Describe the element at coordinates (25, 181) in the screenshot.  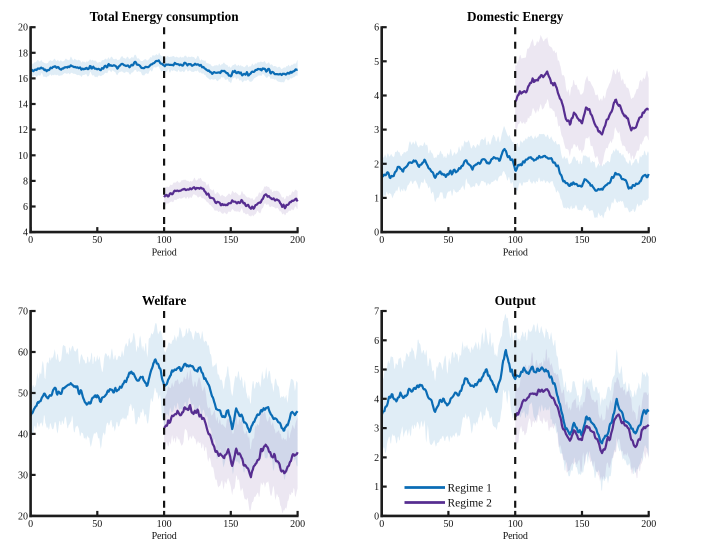
I see `svg-text: 8` at that location.